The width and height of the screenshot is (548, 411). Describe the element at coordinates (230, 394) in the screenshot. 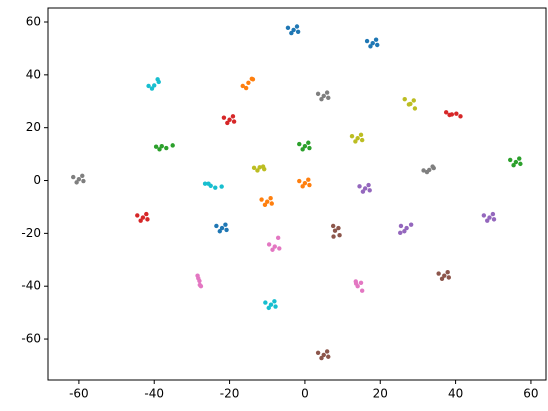

I see `x-tick-label: -20` at that location.